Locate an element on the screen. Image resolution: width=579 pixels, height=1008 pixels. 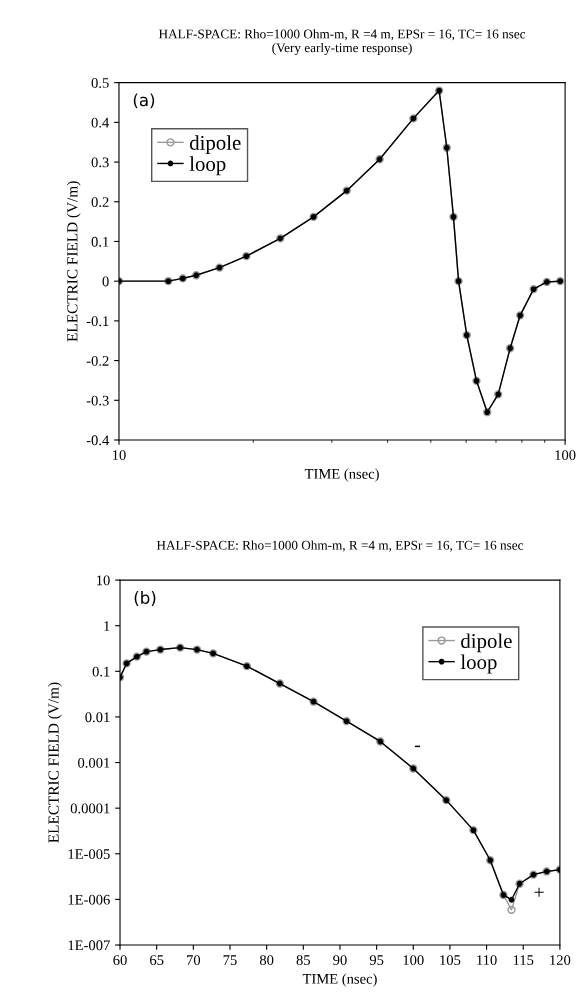
x-tick-label: 85 is located at coordinates (303, 960).